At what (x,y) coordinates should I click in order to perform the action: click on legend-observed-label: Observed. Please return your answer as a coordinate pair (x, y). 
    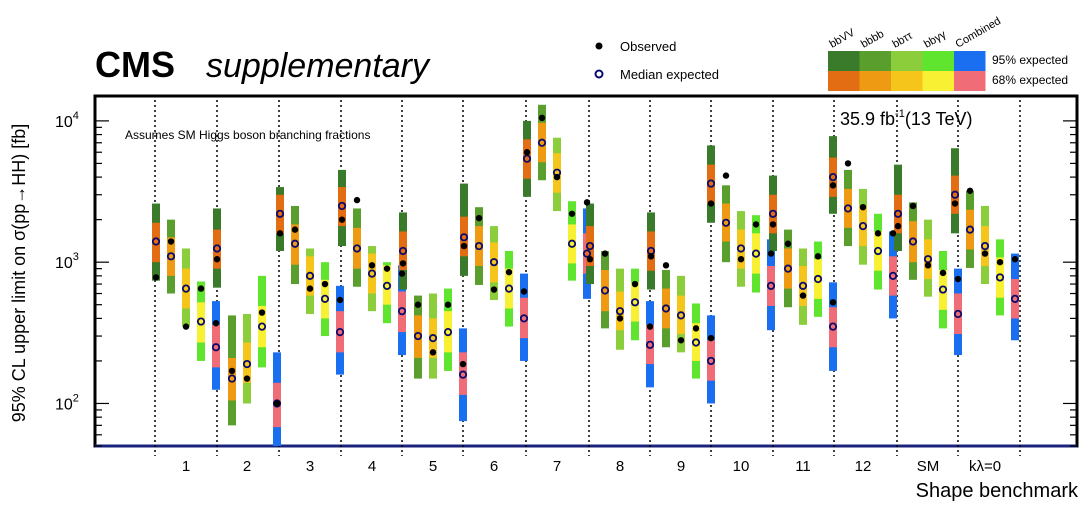
    Looking at the image, I should click on (648, 46).